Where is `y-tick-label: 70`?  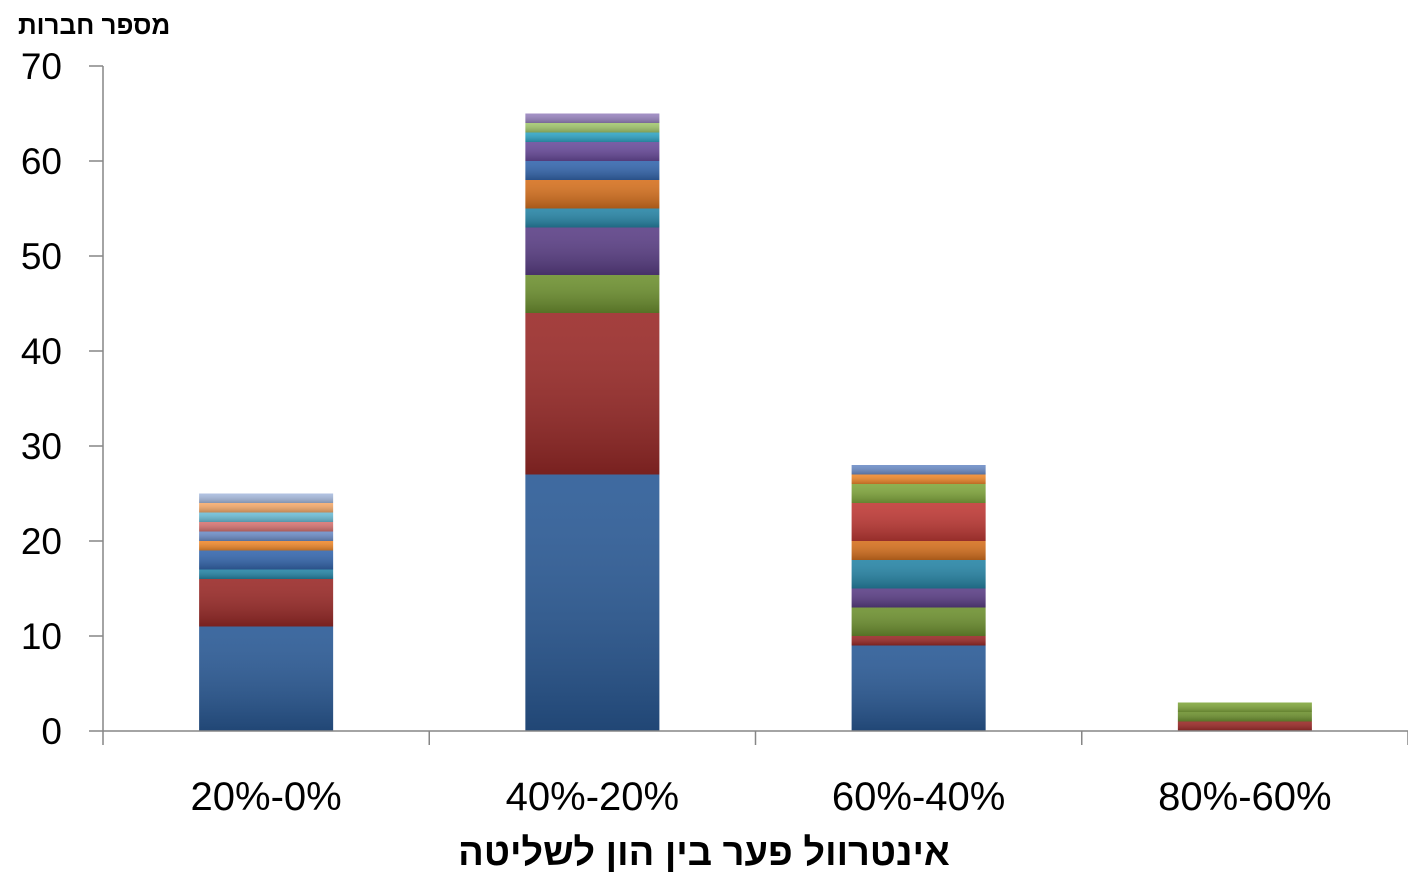 y-tick-label: 70 is located at coordinates (41, 66).